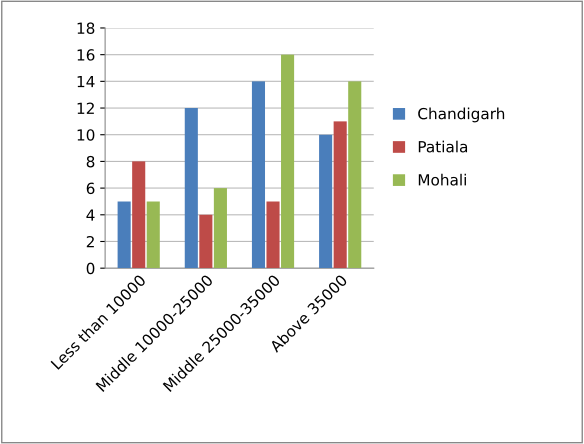  What do you see at coordinates (461, 115) in the screenshot?
I see `legend-label: Chandigarh` at bounding box center [461, 115].